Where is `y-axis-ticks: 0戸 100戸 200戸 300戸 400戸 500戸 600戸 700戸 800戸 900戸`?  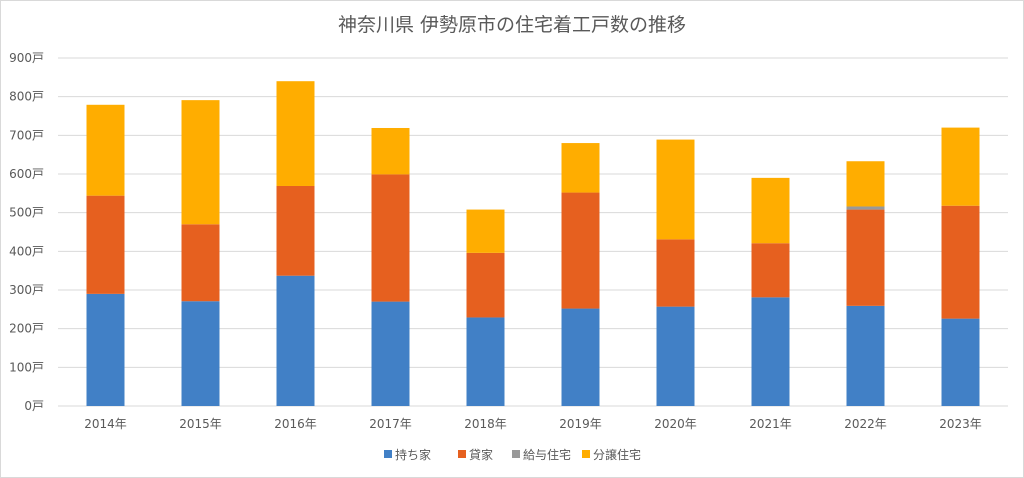
y-axis-ticks: 0戸 100戸 200戸 300戸 400戸 500戸 600戸 700戸 800戸 900戸 is located at coordinates (26, 232).